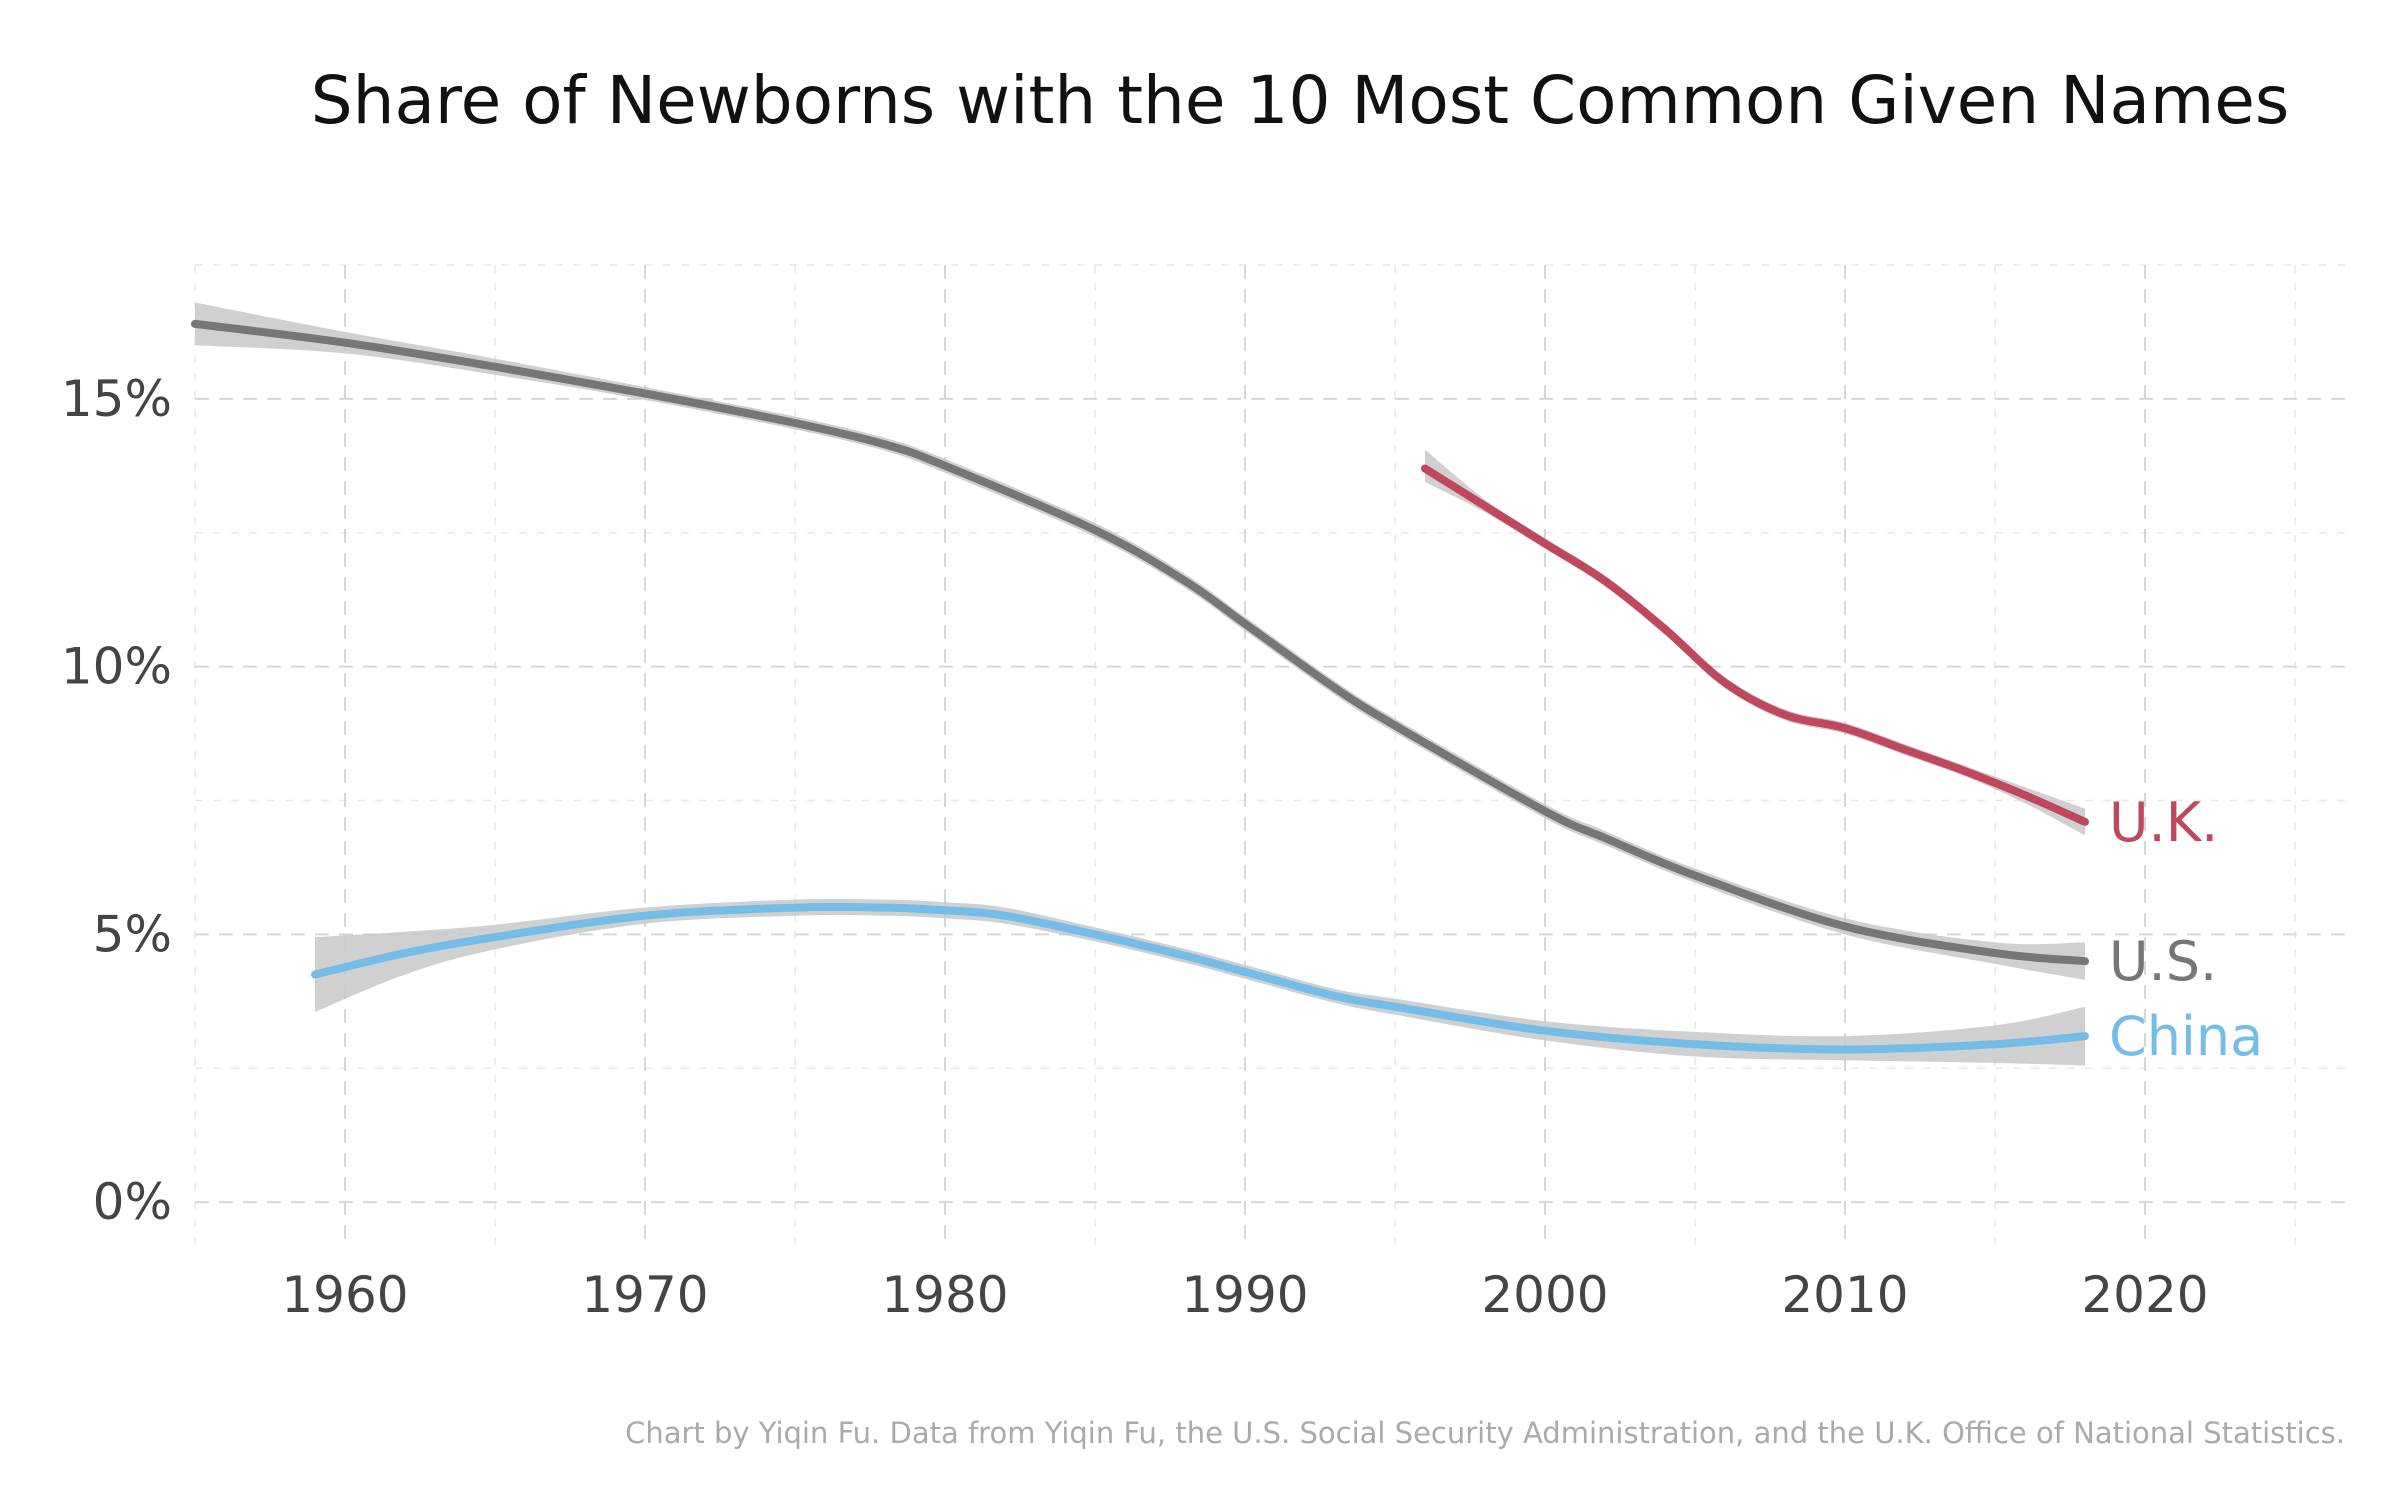 The image size is (2400, 1500). Describe the element at coordinates (1200, 978) in the screenshot. I see `china-series-line` at that location.